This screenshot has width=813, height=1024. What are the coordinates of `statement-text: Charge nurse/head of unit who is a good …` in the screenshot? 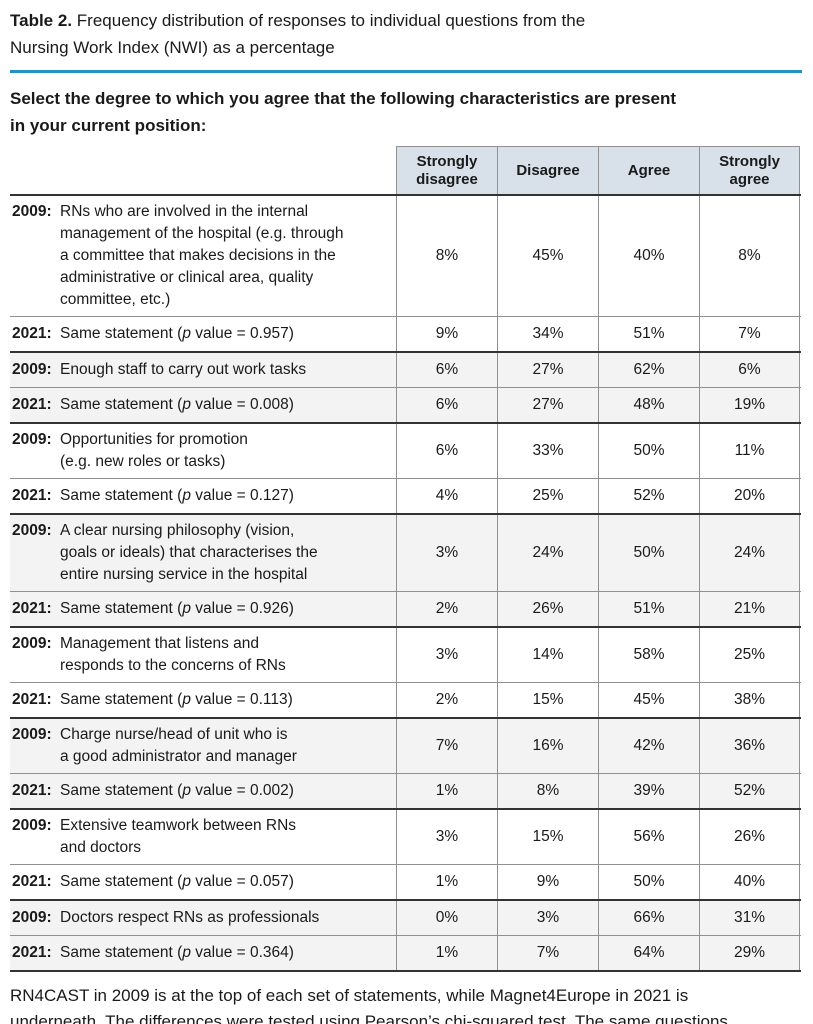 It's located at (178, 745).